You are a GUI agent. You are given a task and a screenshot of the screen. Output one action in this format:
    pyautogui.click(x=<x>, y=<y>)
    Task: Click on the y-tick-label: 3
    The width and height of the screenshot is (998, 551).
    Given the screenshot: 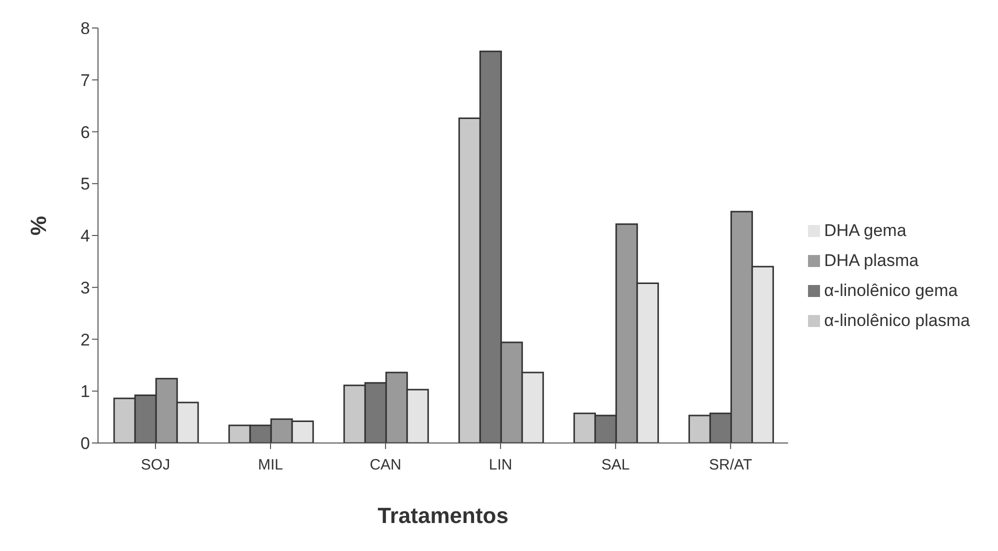 What is the action you would take?
    pyautogui.click(x=85, y=288)
    